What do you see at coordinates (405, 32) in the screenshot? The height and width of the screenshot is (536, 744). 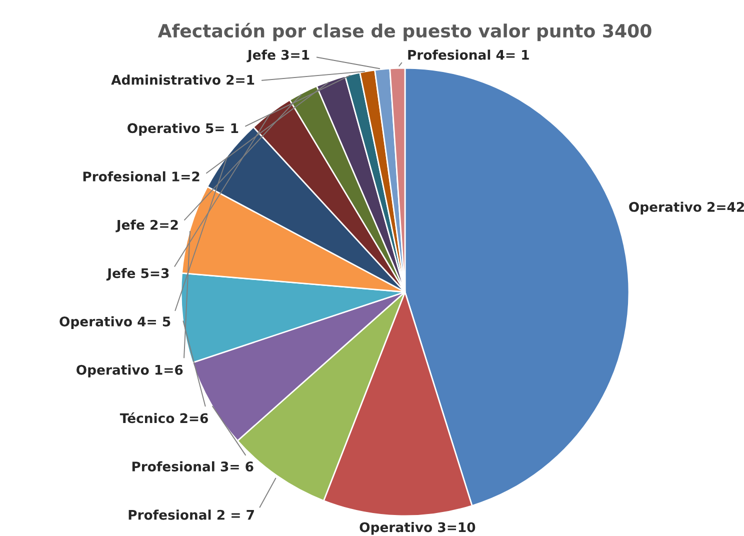 I see `chart-title: Afectación por clase de puesto valor punto 3400` at bounding box center [405, 32].